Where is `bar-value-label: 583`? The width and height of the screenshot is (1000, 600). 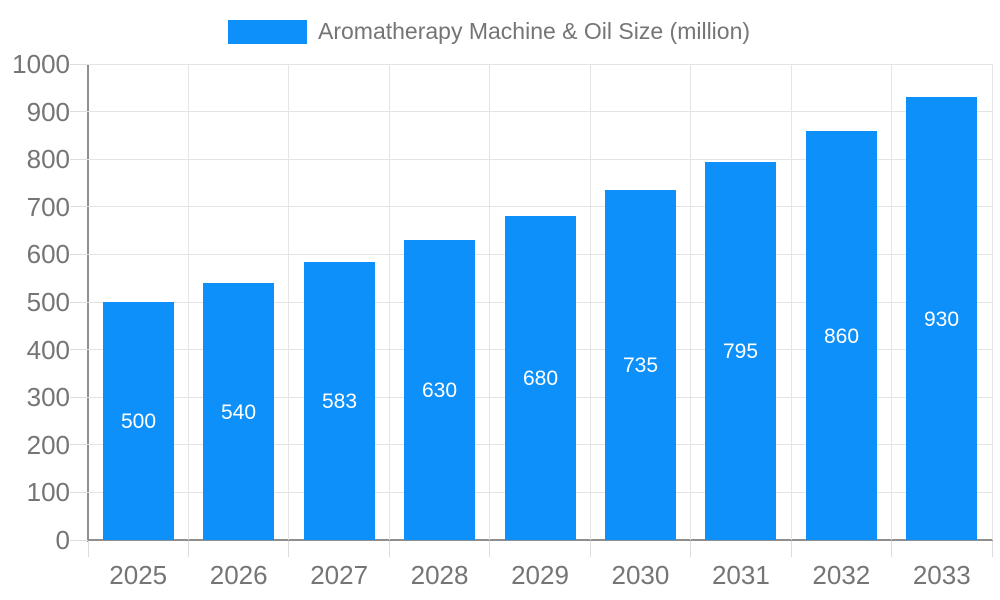
bar-value-label: 583 is located at coordinates (339, 401).